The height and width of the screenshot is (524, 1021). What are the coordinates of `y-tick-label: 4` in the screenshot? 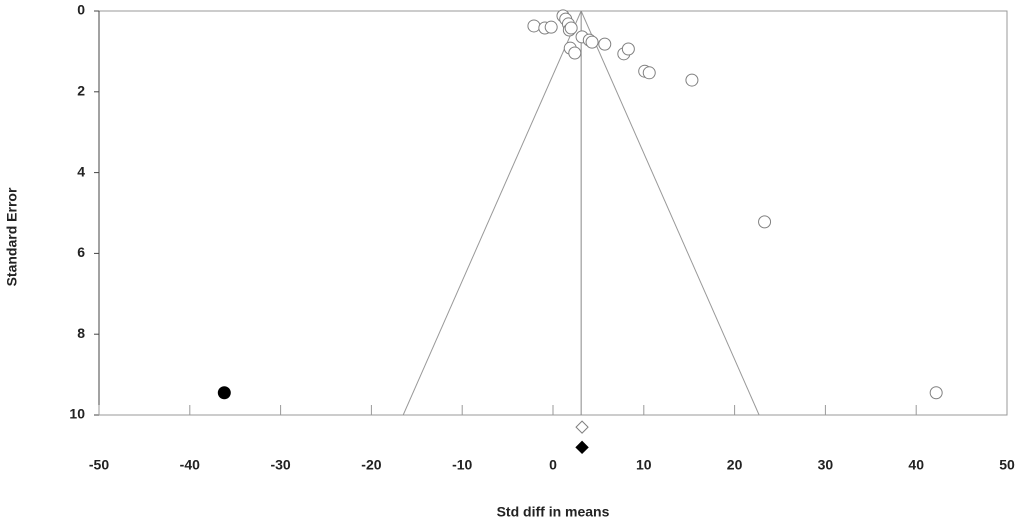 It's located at (81, 171).